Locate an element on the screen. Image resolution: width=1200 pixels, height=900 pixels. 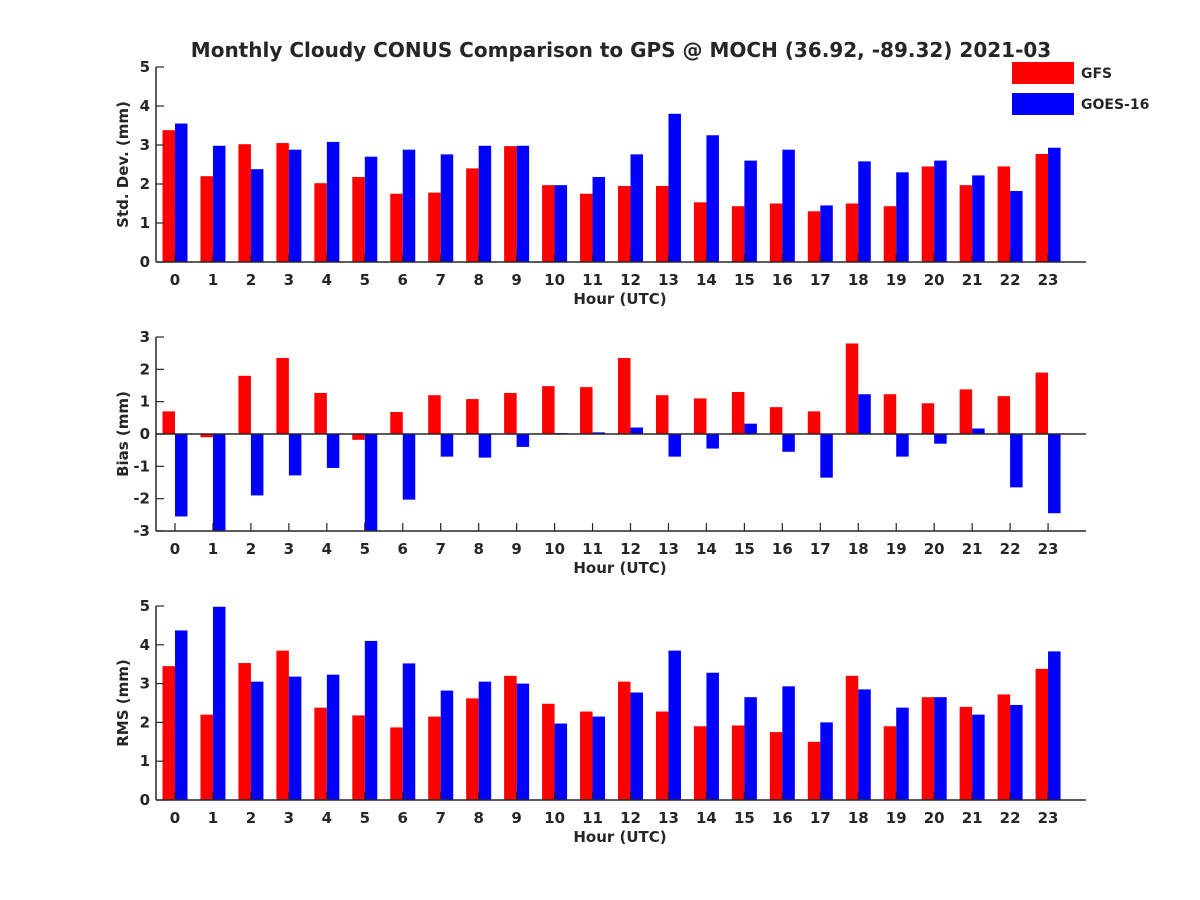
x-tick-label: 3 is located at coordinates (289, 280).